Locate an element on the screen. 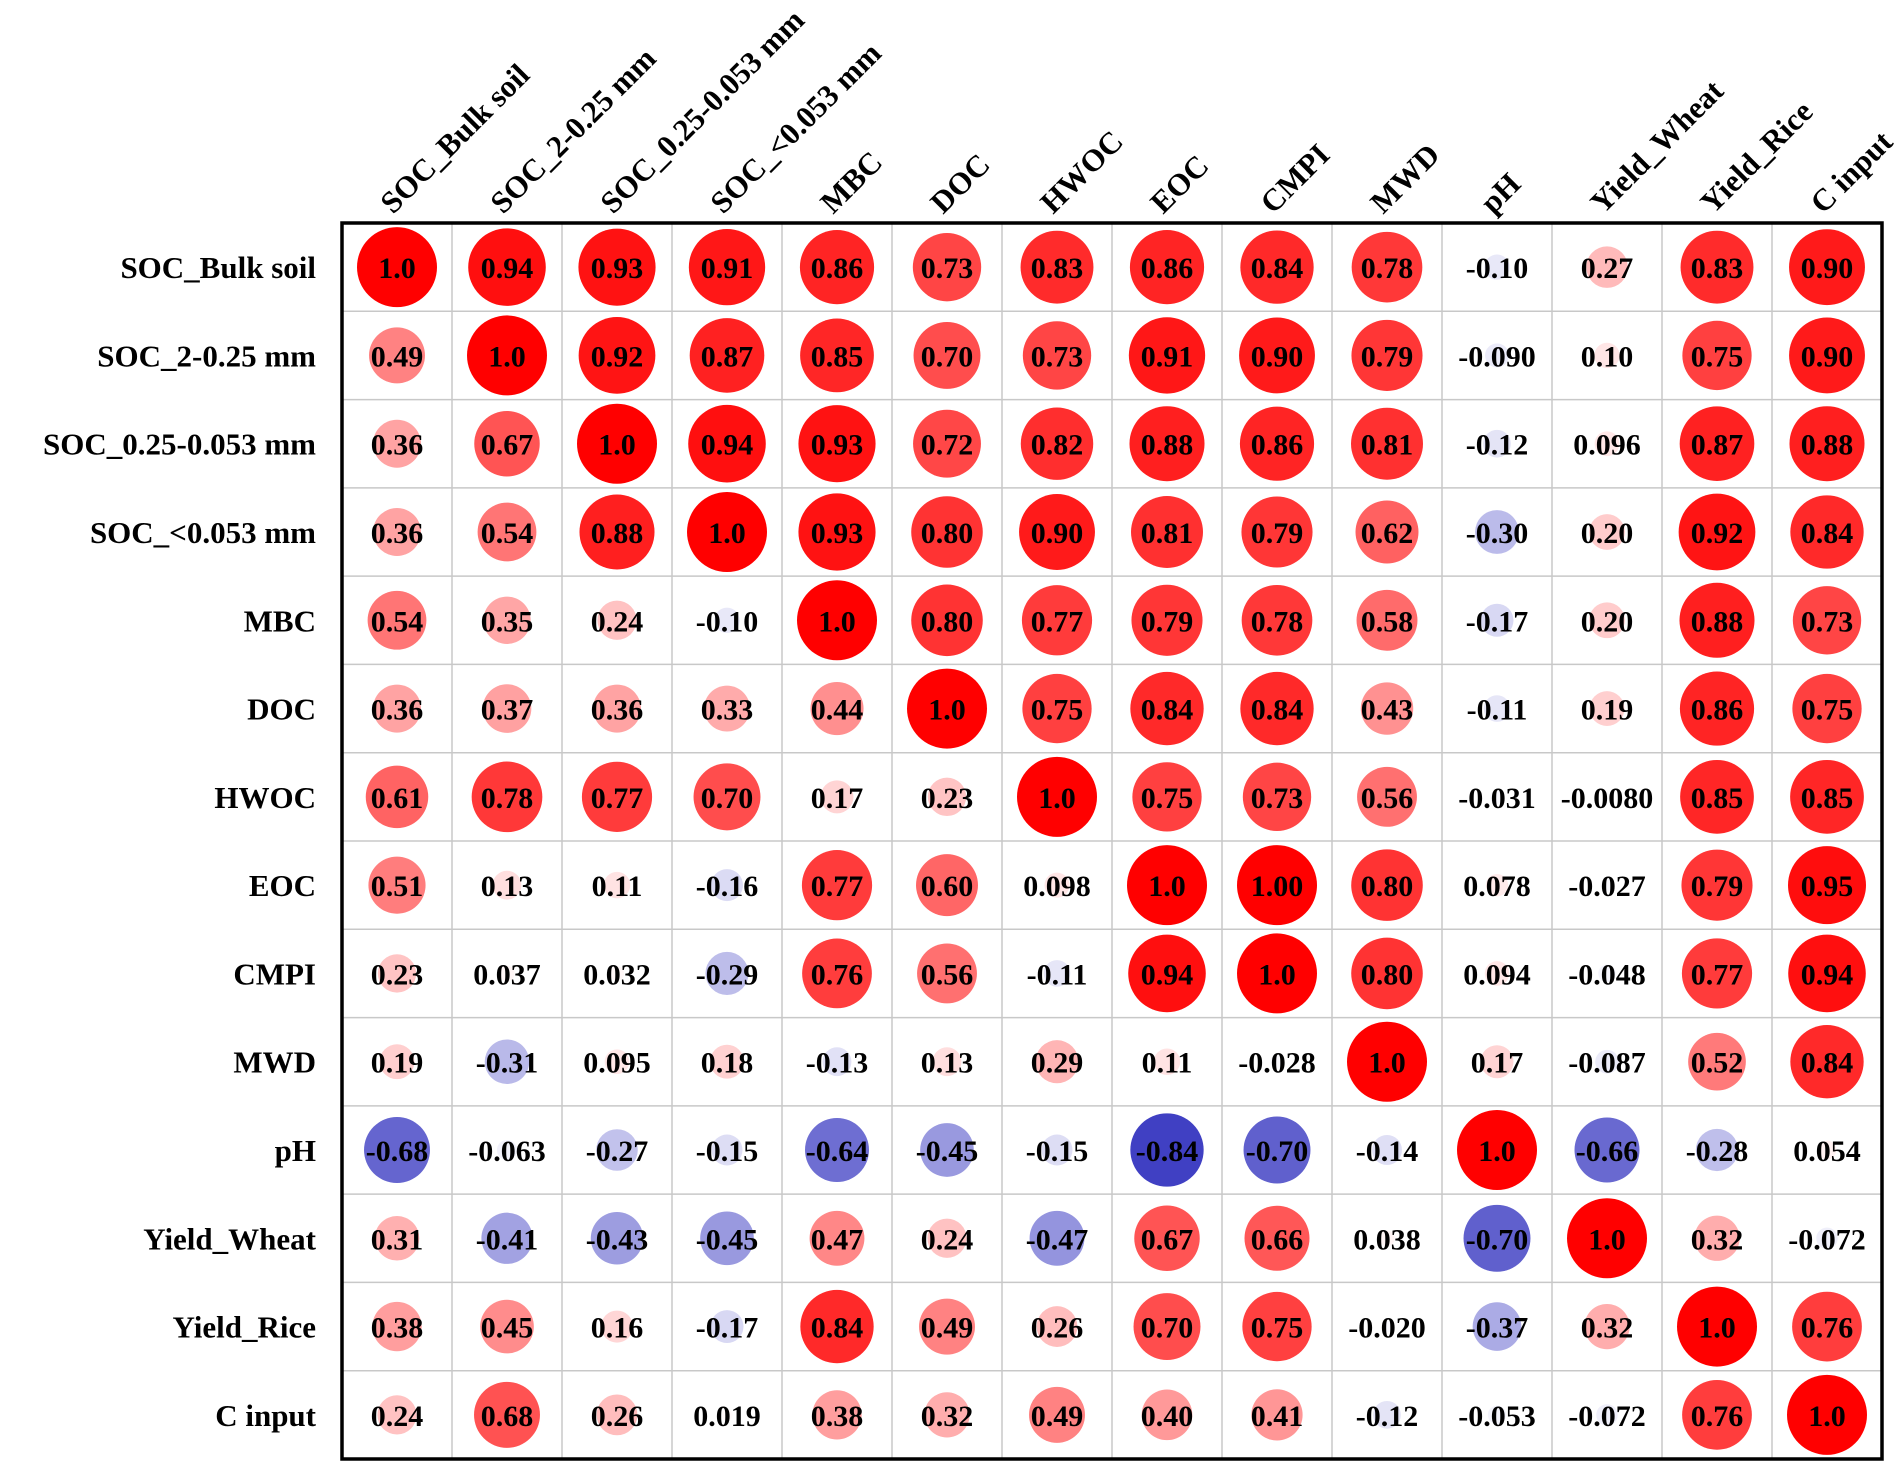 The width and height of the screenshot is (1902, 1465). correlation-circle-eoc-cmpi is located at coordinates (1277, 885).